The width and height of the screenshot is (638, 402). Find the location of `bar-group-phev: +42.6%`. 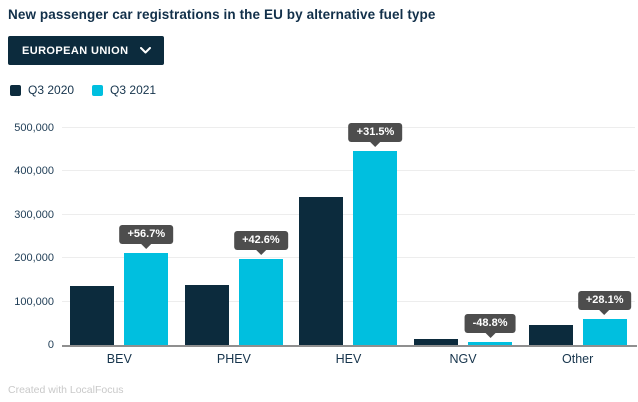

bar-group-phev: +42.6% is located at coordinates (234, 236).